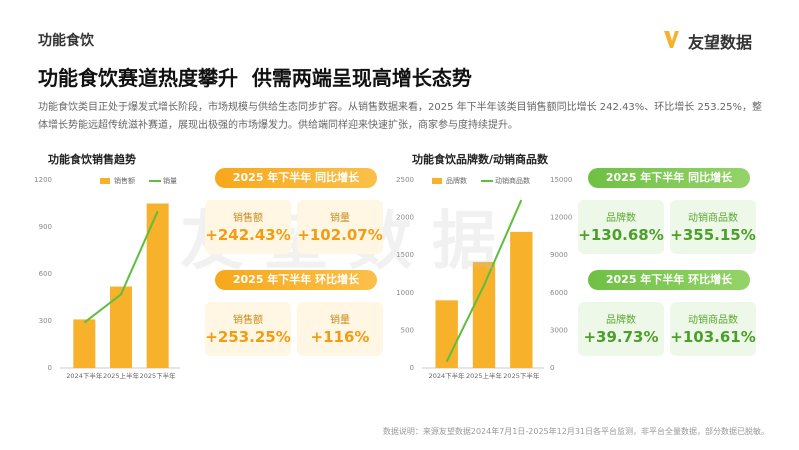 The width and height of the screenshot is (799, 450). I want to click on stat-card: 动销商品数 +355.15%, so click(713, 227).